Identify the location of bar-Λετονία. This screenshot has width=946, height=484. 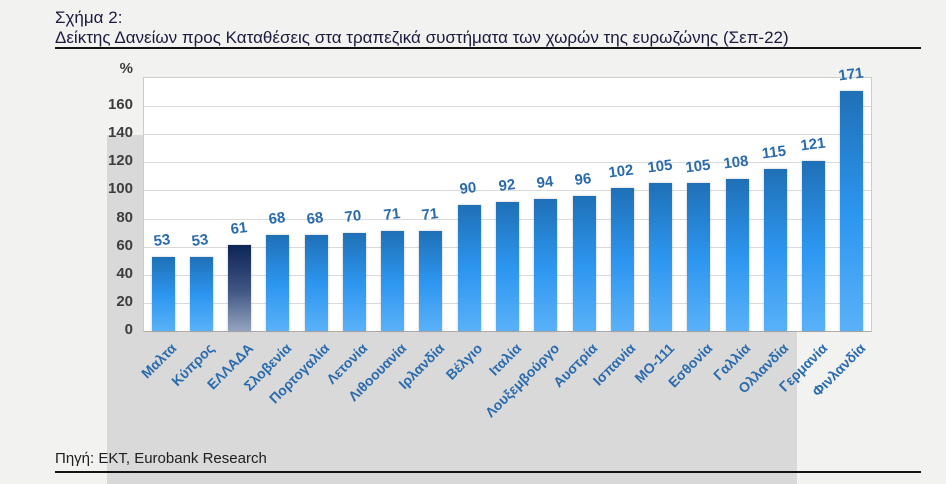
(354, 281).